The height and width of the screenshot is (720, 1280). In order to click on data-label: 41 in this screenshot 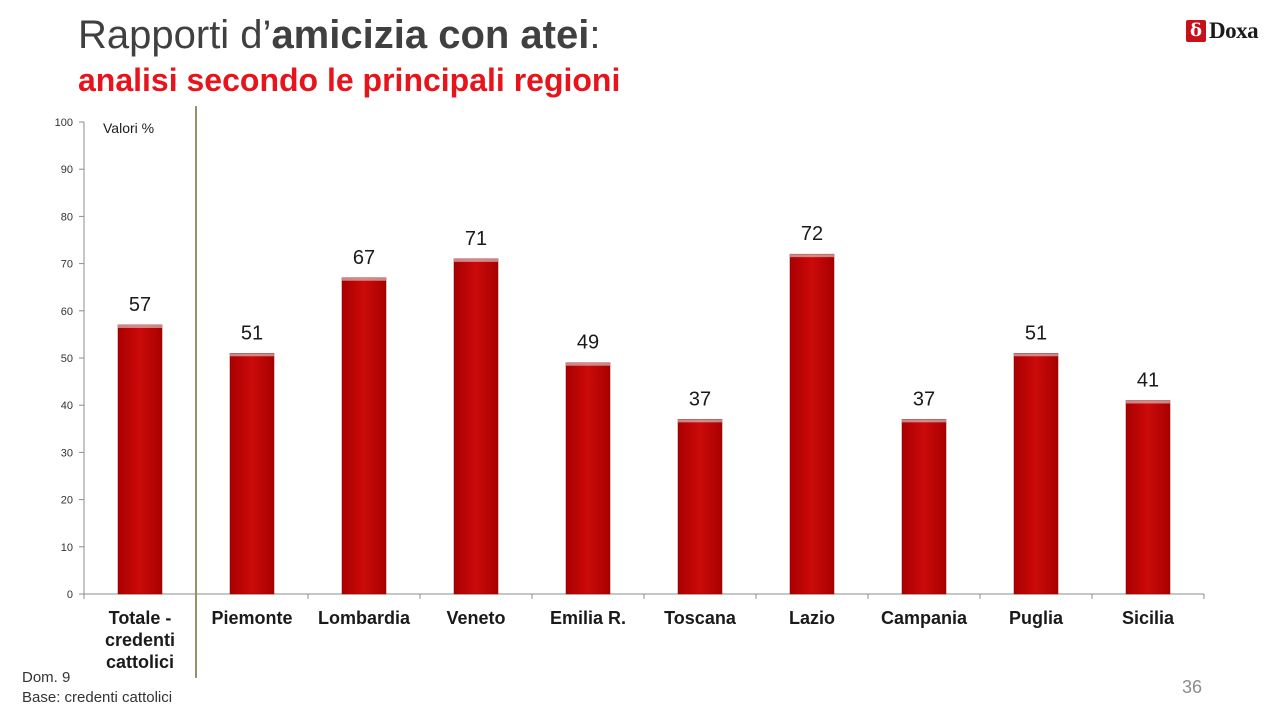, I will do `click(1148, 380)`.